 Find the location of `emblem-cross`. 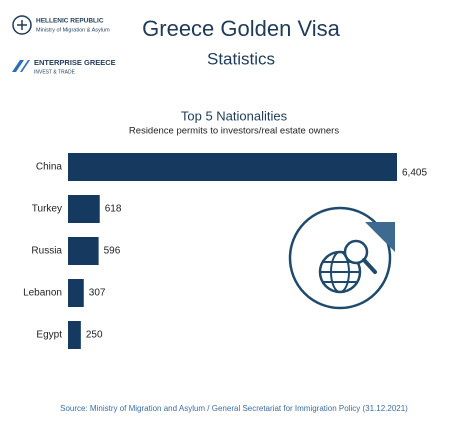

emblem-cross is located at coordinates (22, 25).